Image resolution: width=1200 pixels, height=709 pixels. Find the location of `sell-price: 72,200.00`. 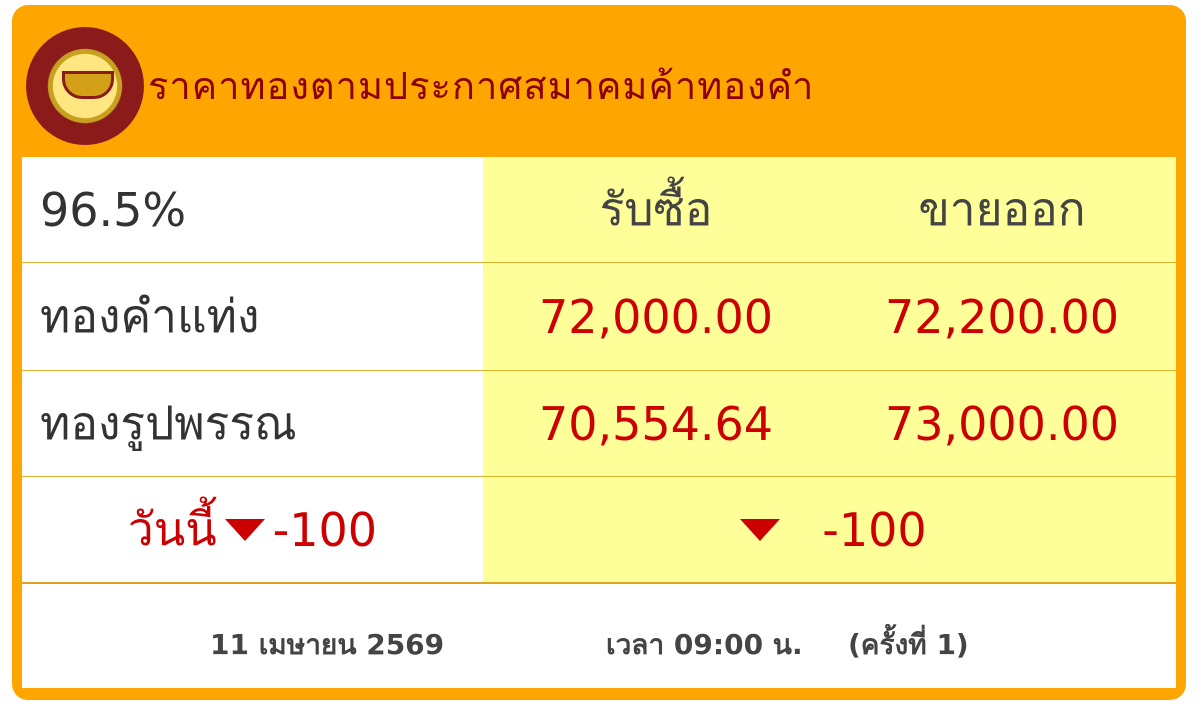

sell-price: 72,200.00 is located at coordinates (1002, 316).